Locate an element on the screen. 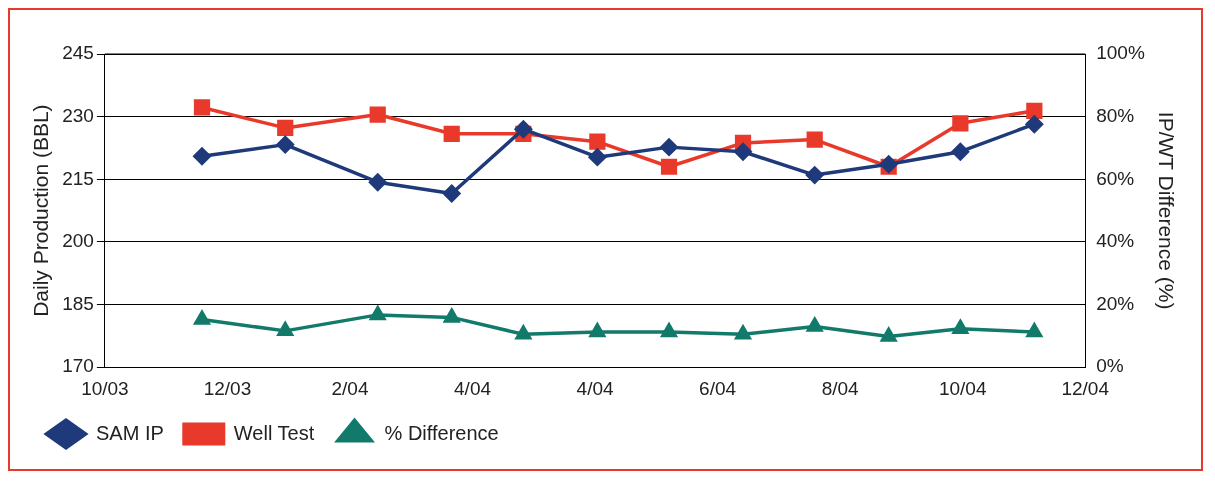  legend-label: SAM IP is located at coordinates (130, 432).